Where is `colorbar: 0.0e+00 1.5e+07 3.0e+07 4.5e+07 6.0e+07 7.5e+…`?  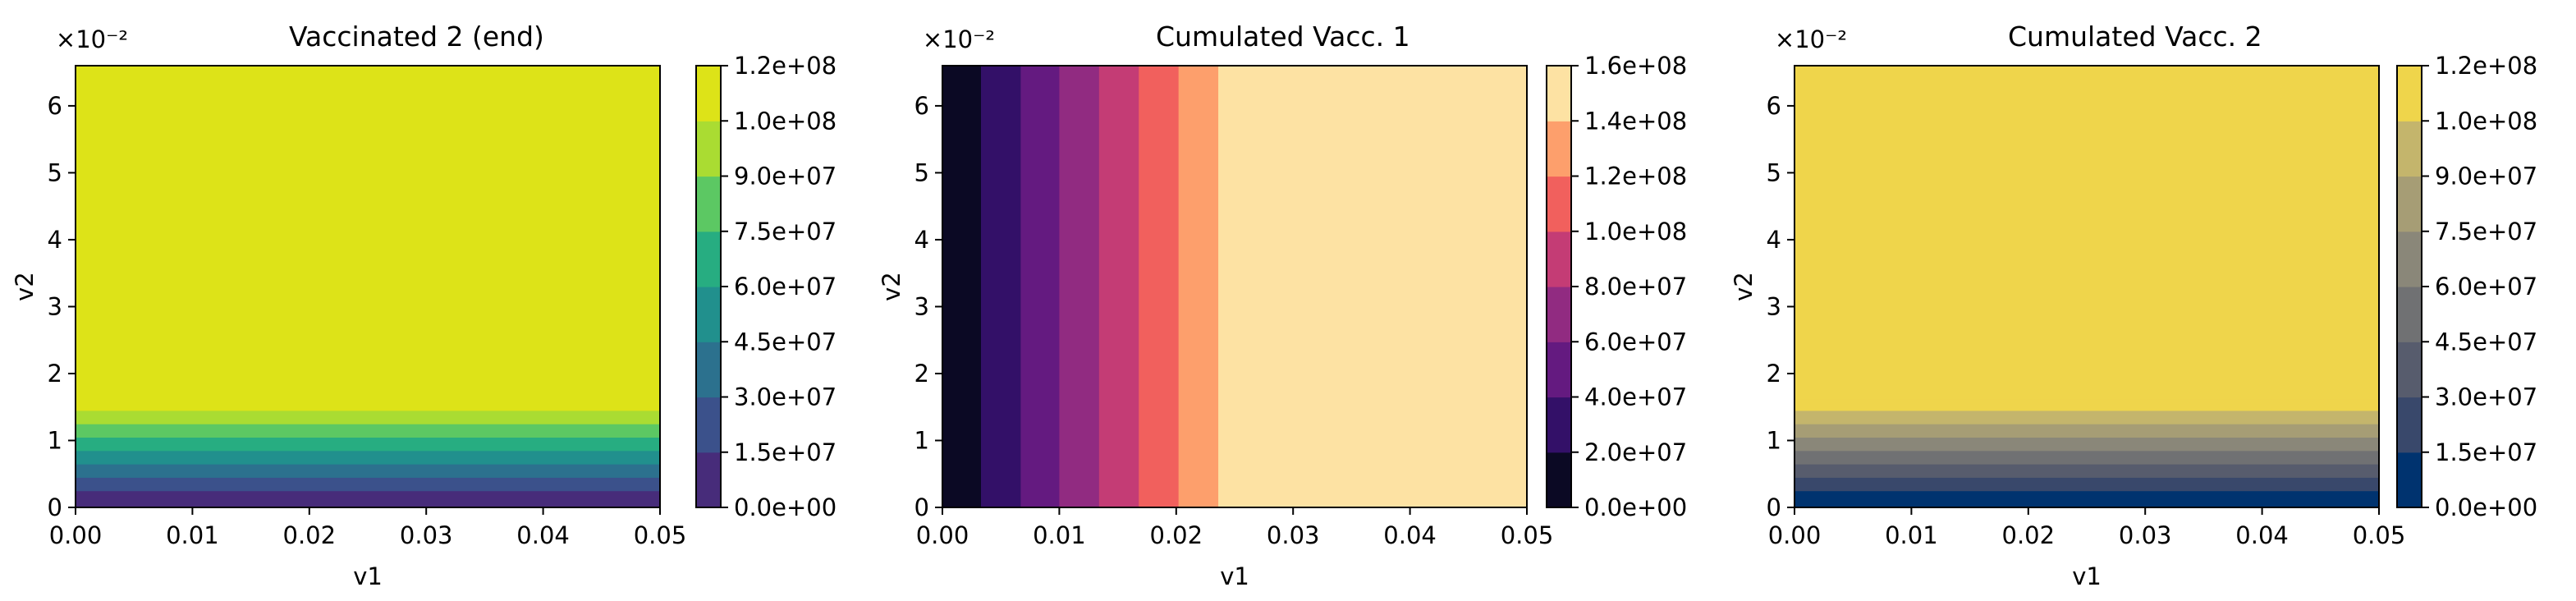
colorbar: 0.0e+00 1.5e+07 3.0e+07 4.5e+07 6.0e+07 7.5e+… is located at coordinates (2467, 286).